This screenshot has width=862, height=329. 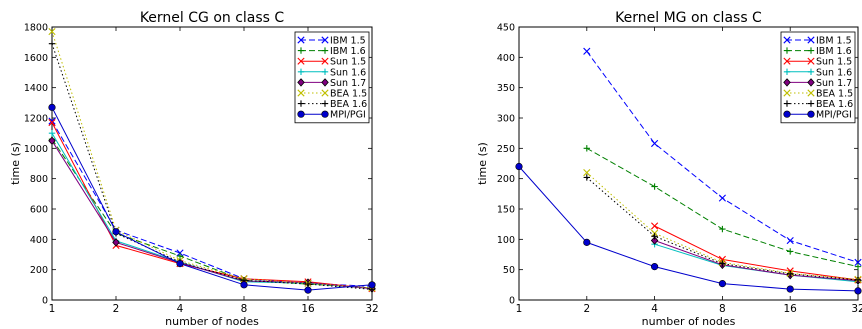 I want to click on x-tick-label: 16, so click(x=791, y=309).